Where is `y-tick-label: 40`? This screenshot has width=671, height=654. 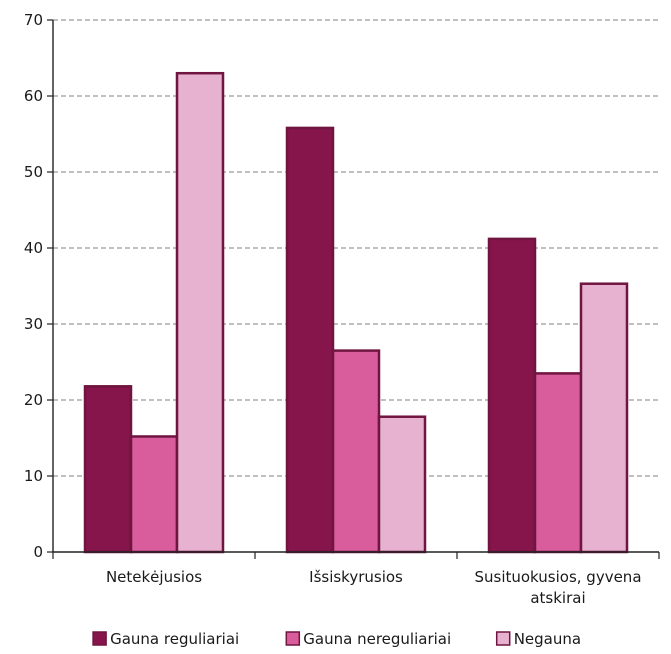 y-tick-label: 40 is located at coordinates (33, 248).